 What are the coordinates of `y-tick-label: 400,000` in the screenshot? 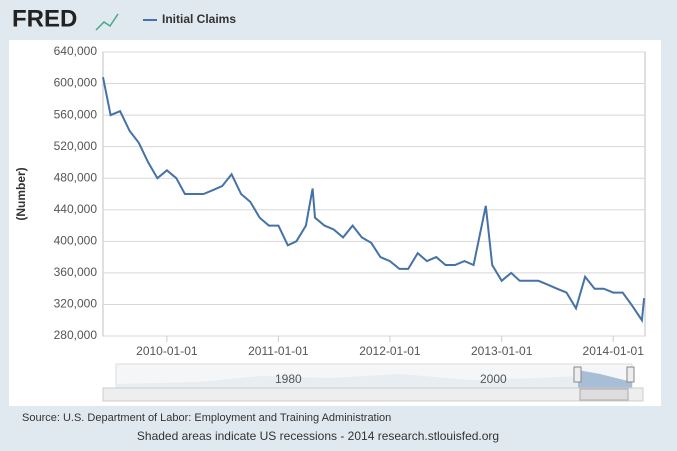 It's located at (76, 241).